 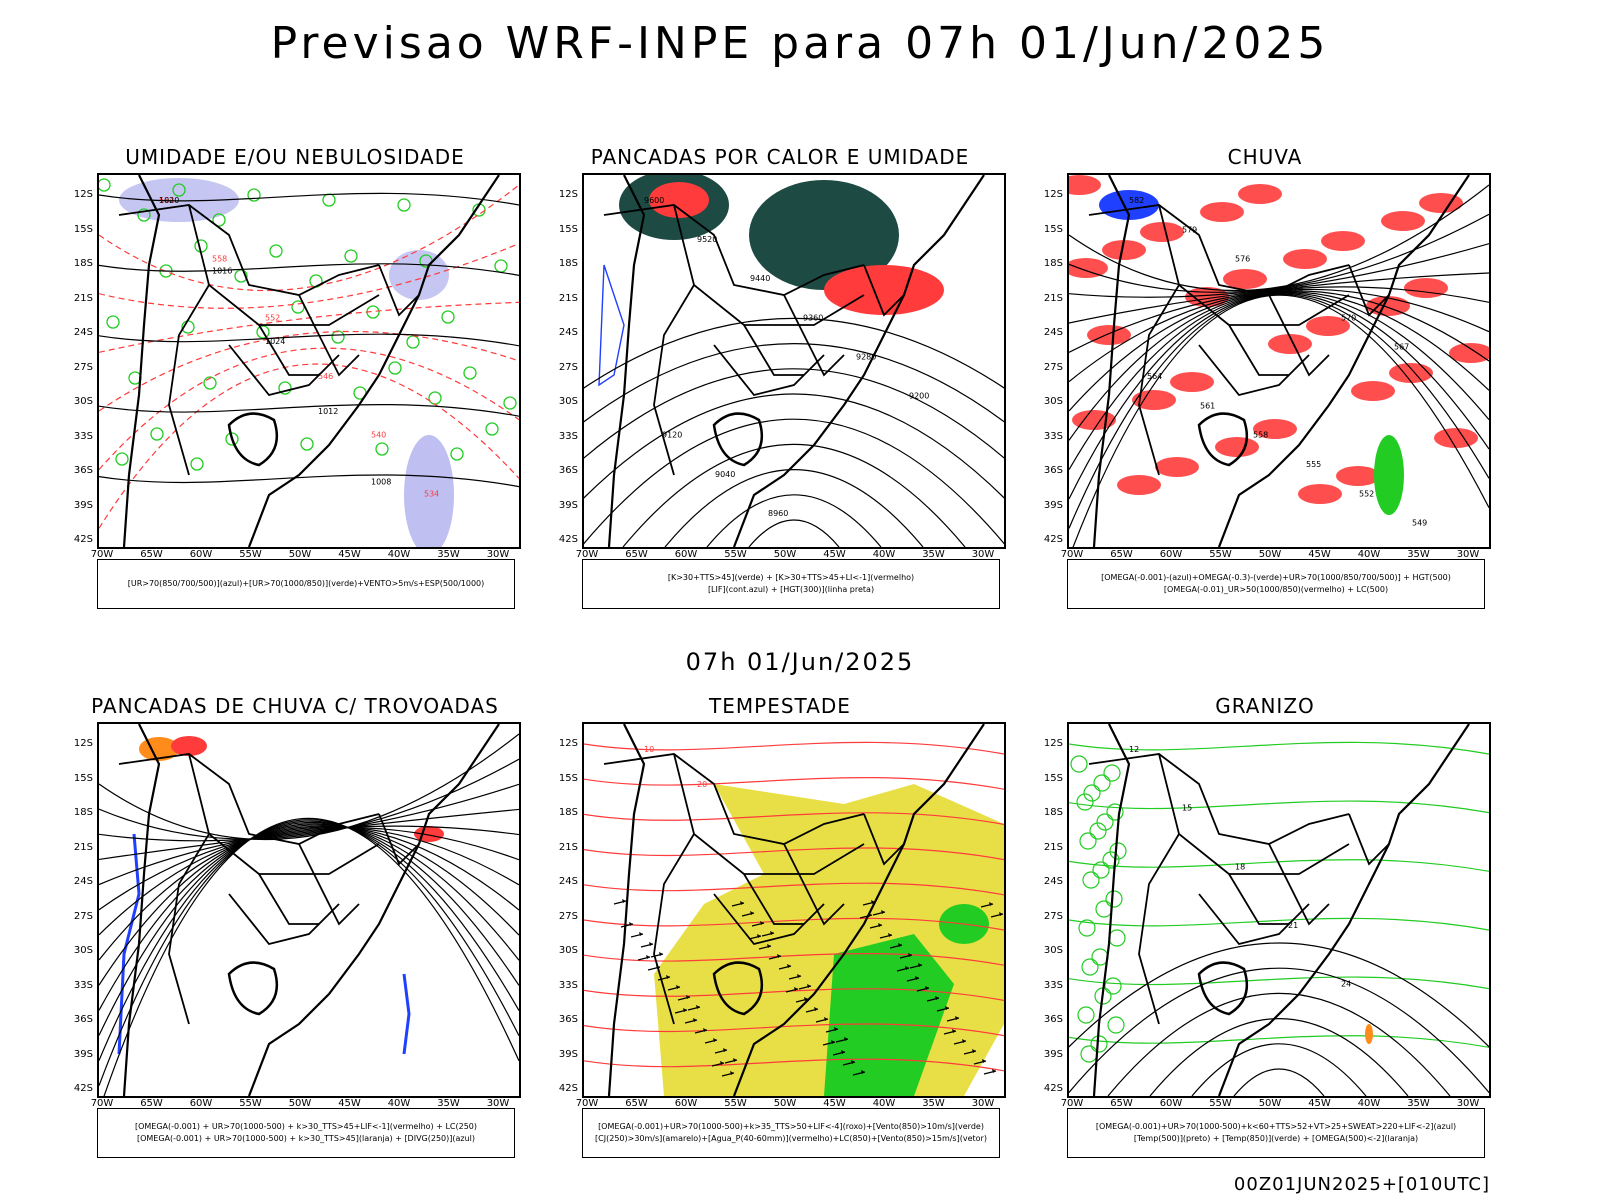 I want to click on map-frame: 564 558 552 546 540 534 1020 1016 1024 1012 1008, so click(x=309, y=361).